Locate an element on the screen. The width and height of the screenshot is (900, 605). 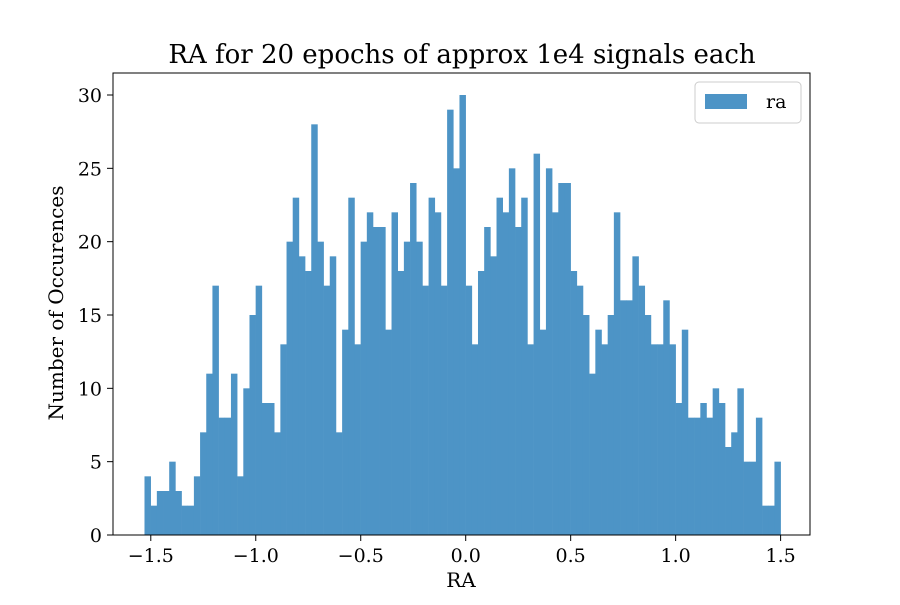
x-tick-label: −0.5 is located at coordinates (361, 556).